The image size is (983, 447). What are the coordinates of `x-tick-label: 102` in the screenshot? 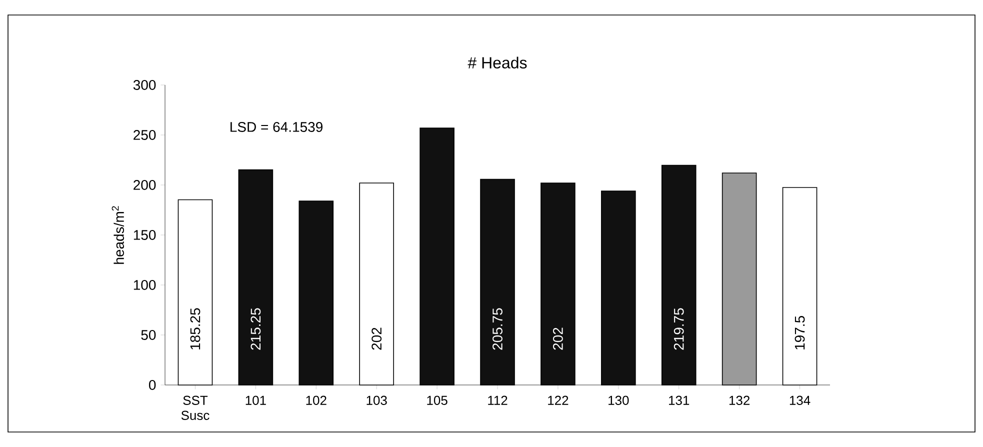 It's located at (316, 400).